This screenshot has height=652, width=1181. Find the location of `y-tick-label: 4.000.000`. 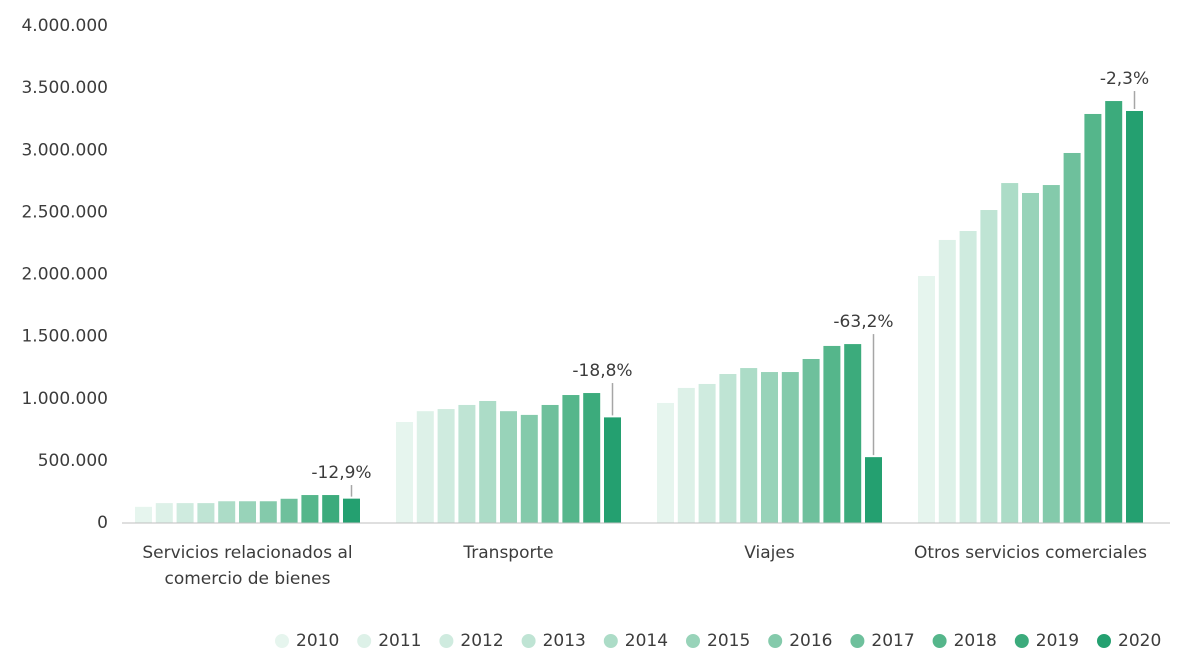

y-tick-label: 4.000.000 is located at coordinates (64, 26).